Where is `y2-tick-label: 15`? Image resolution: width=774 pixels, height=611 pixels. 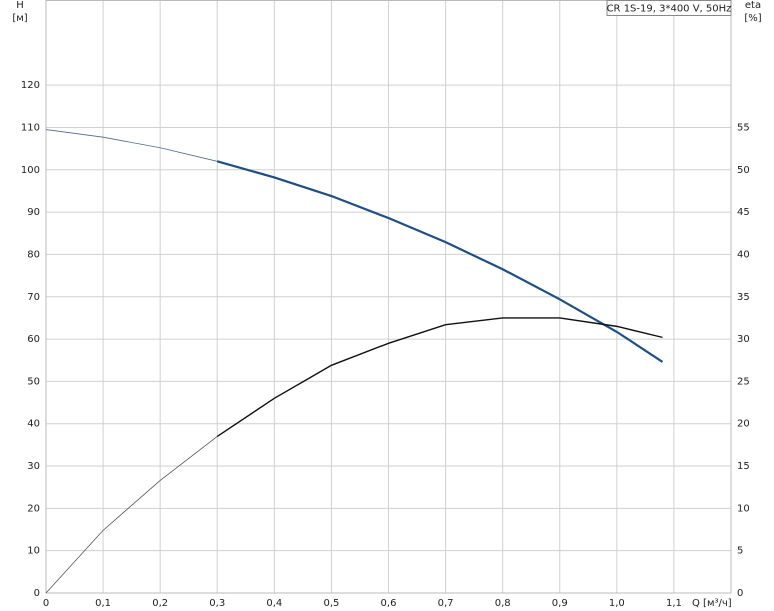
y2-tick-label: 15 is located at coordinates (743, 466).